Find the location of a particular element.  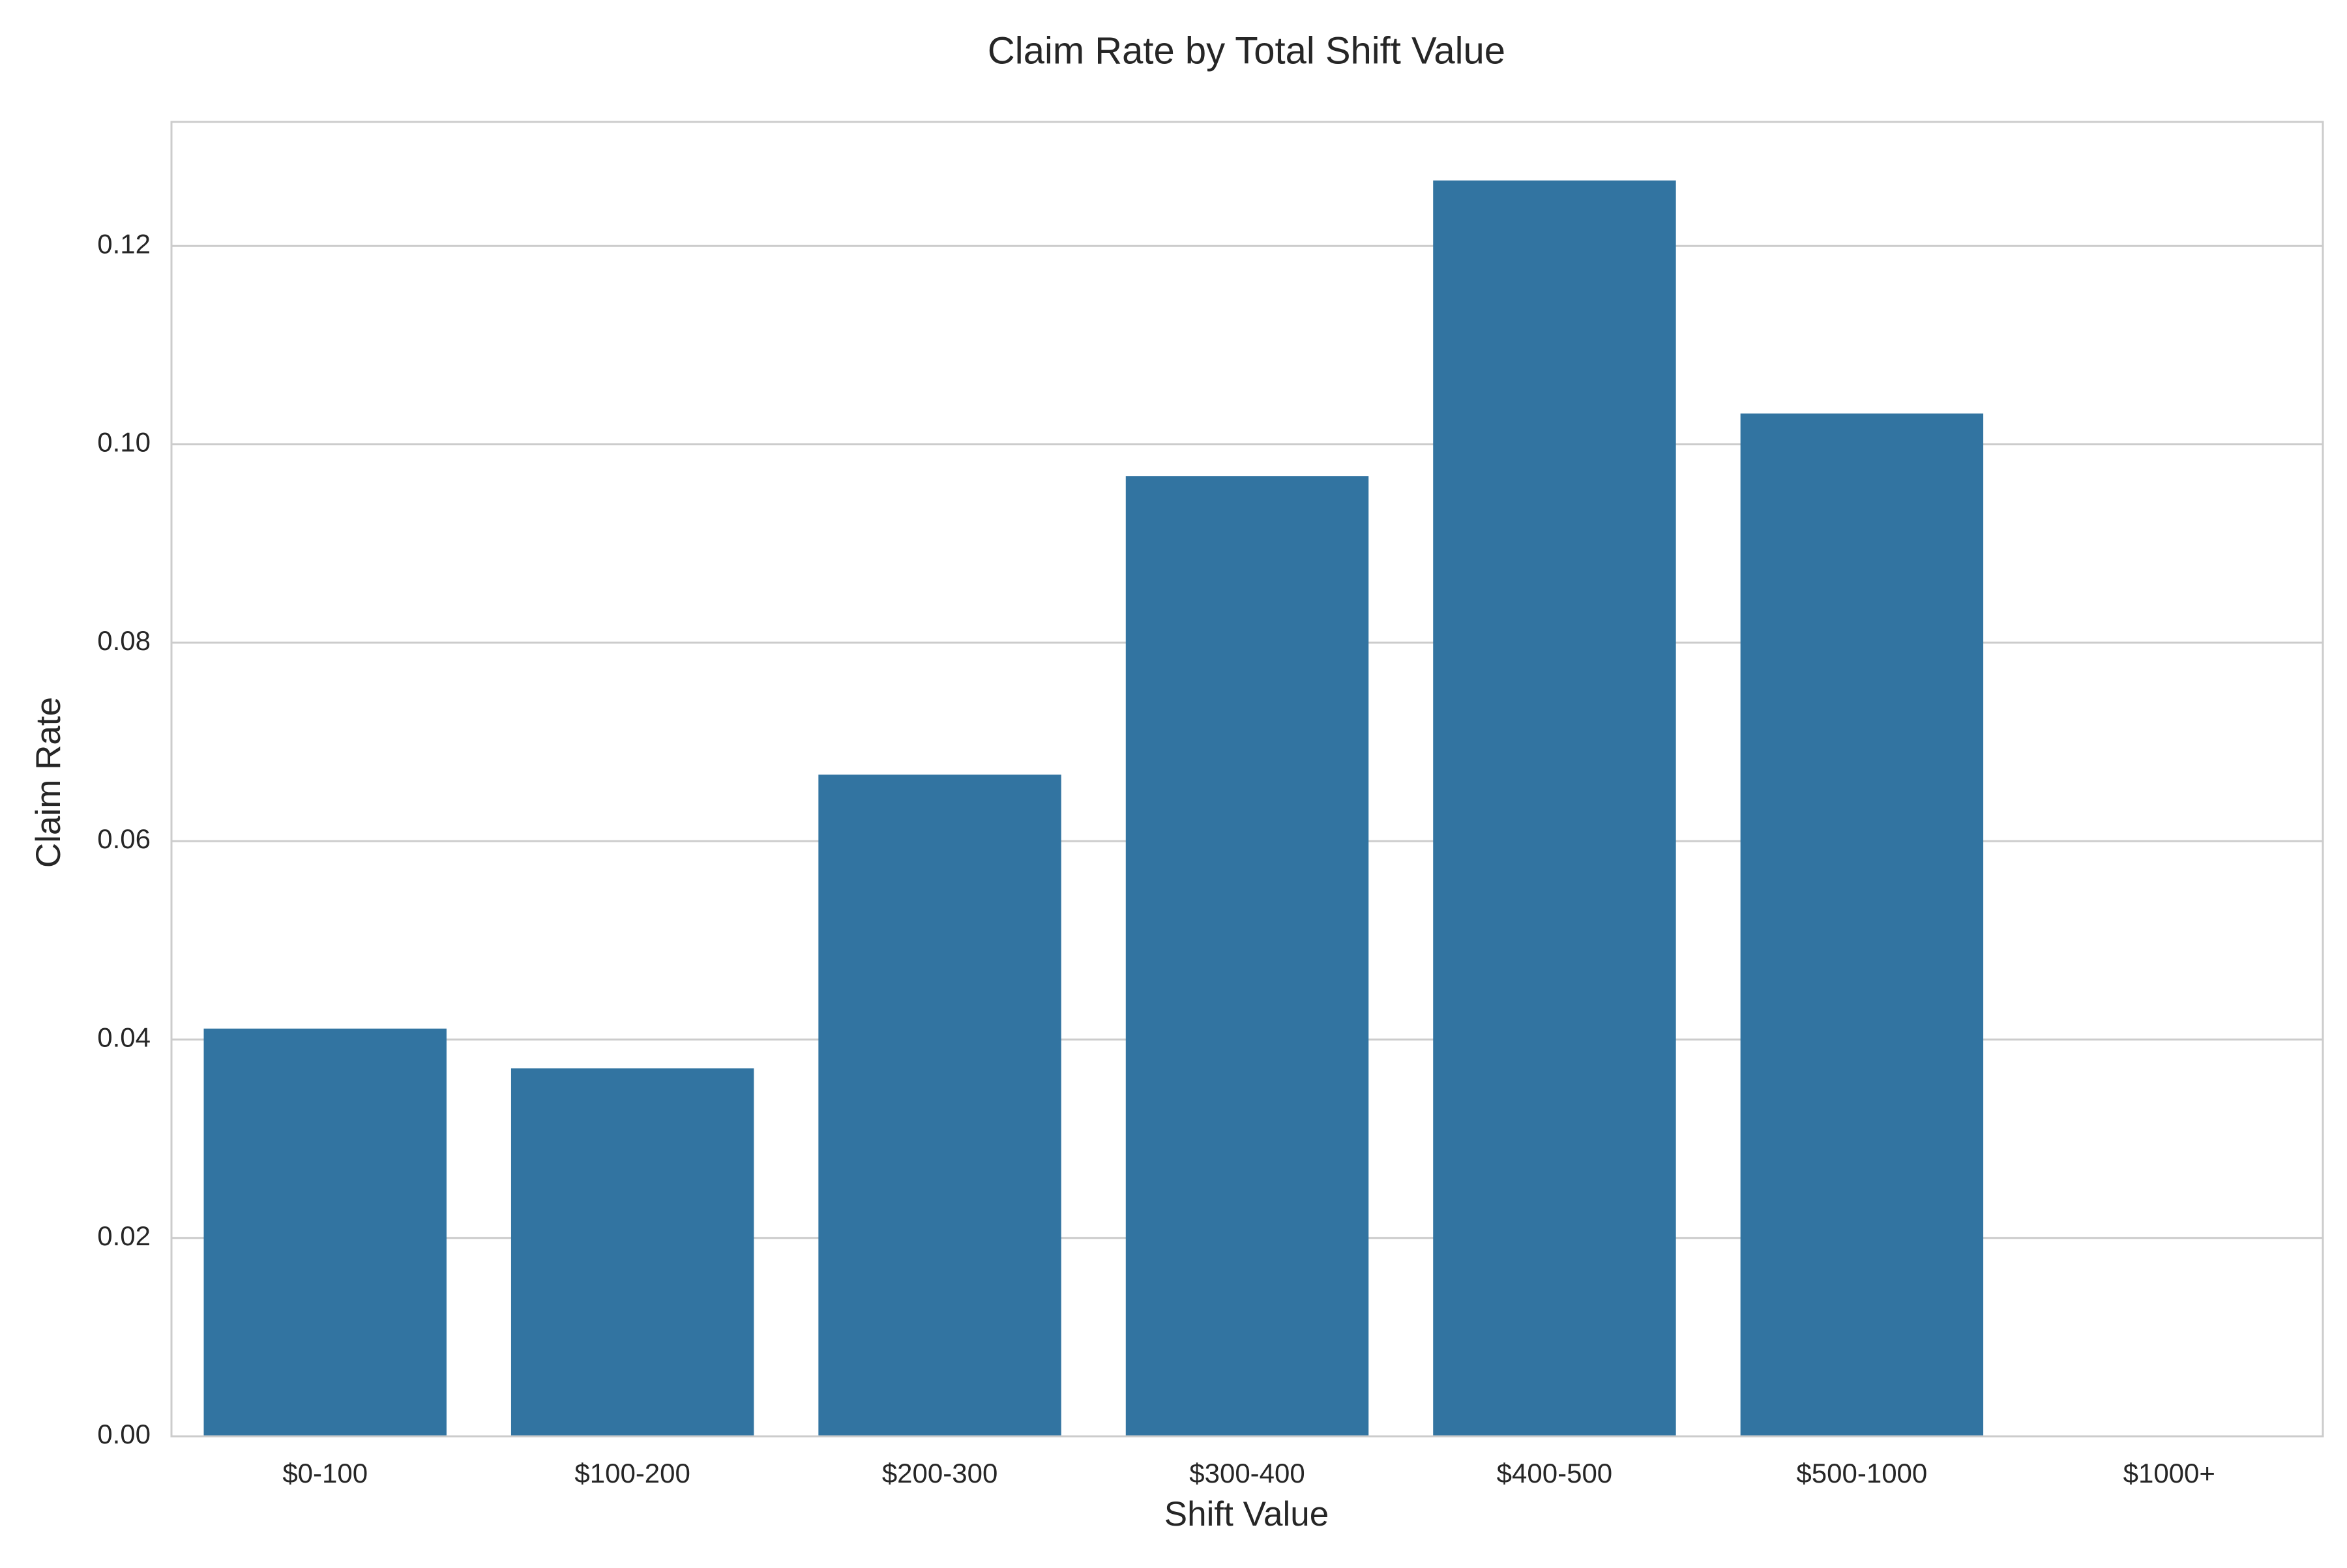

chart-title: Claim Rate by Total Shift Value is located at coordinates (1246, 50).